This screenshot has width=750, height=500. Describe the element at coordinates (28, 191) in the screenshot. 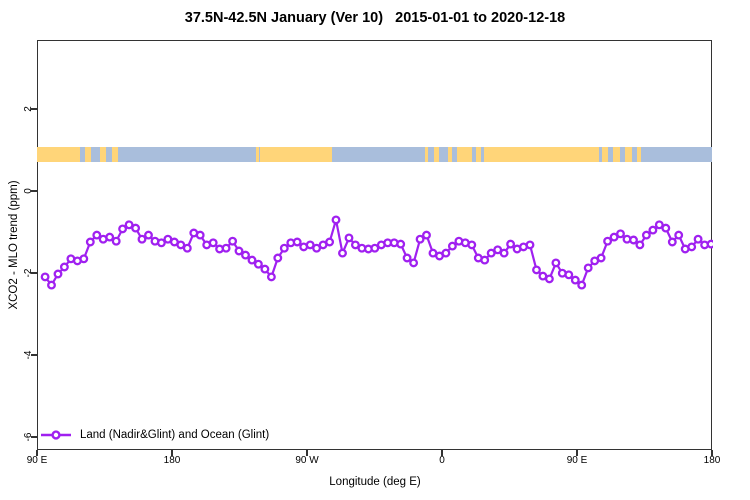

I see `y-tick-label: 0` at that location.